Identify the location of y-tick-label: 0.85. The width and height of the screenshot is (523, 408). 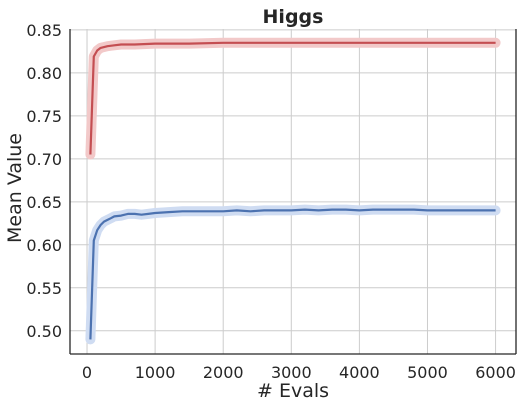
(44, 30).